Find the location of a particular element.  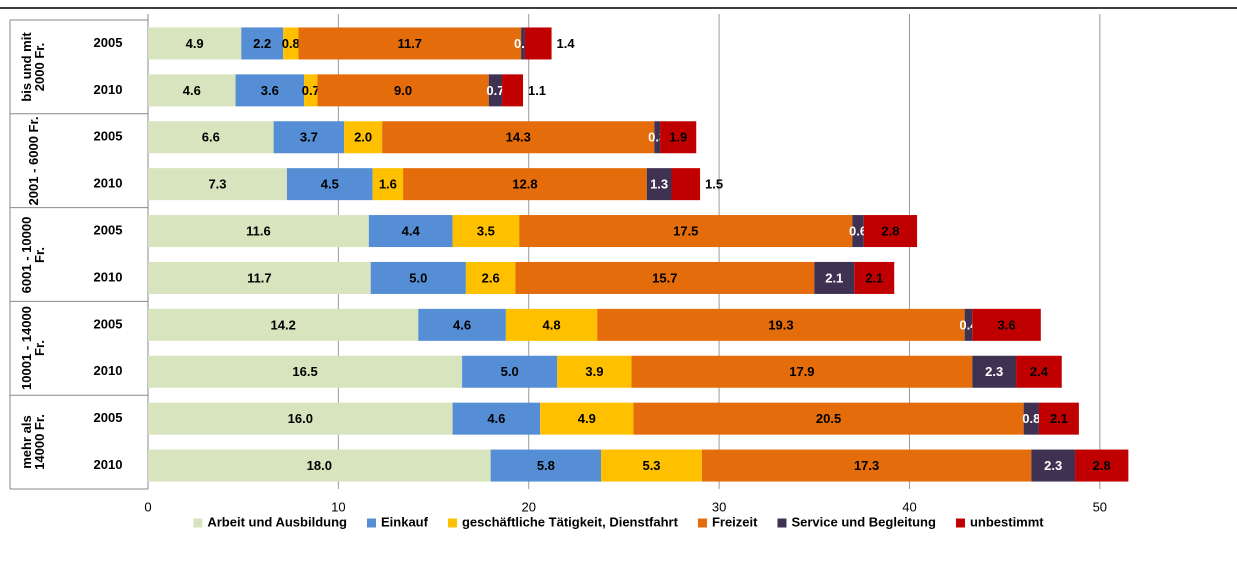

data-label: 17.5 is located at coordinates (685, 230).